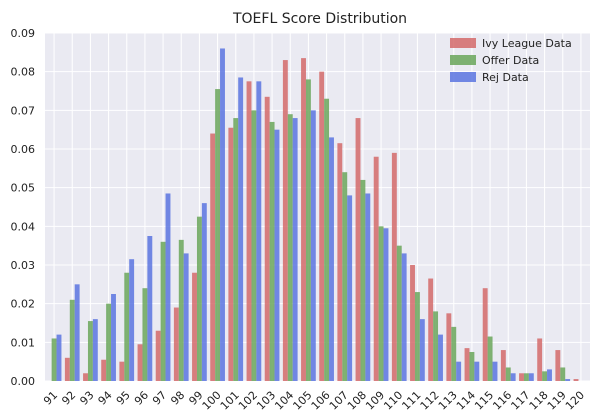 Image resolution: width=597 pixels, height=416 pixels. Describe the element at coordinates (319, 19) in the screenshot. I see `chart-title: TOEFL Score Distribution` at that location.